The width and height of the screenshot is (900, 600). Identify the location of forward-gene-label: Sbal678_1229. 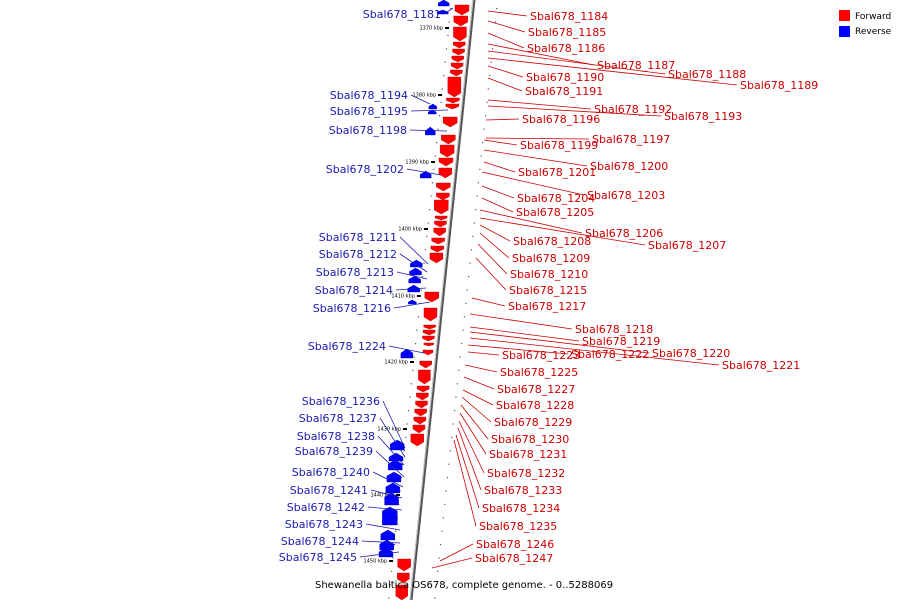
(533, 422).